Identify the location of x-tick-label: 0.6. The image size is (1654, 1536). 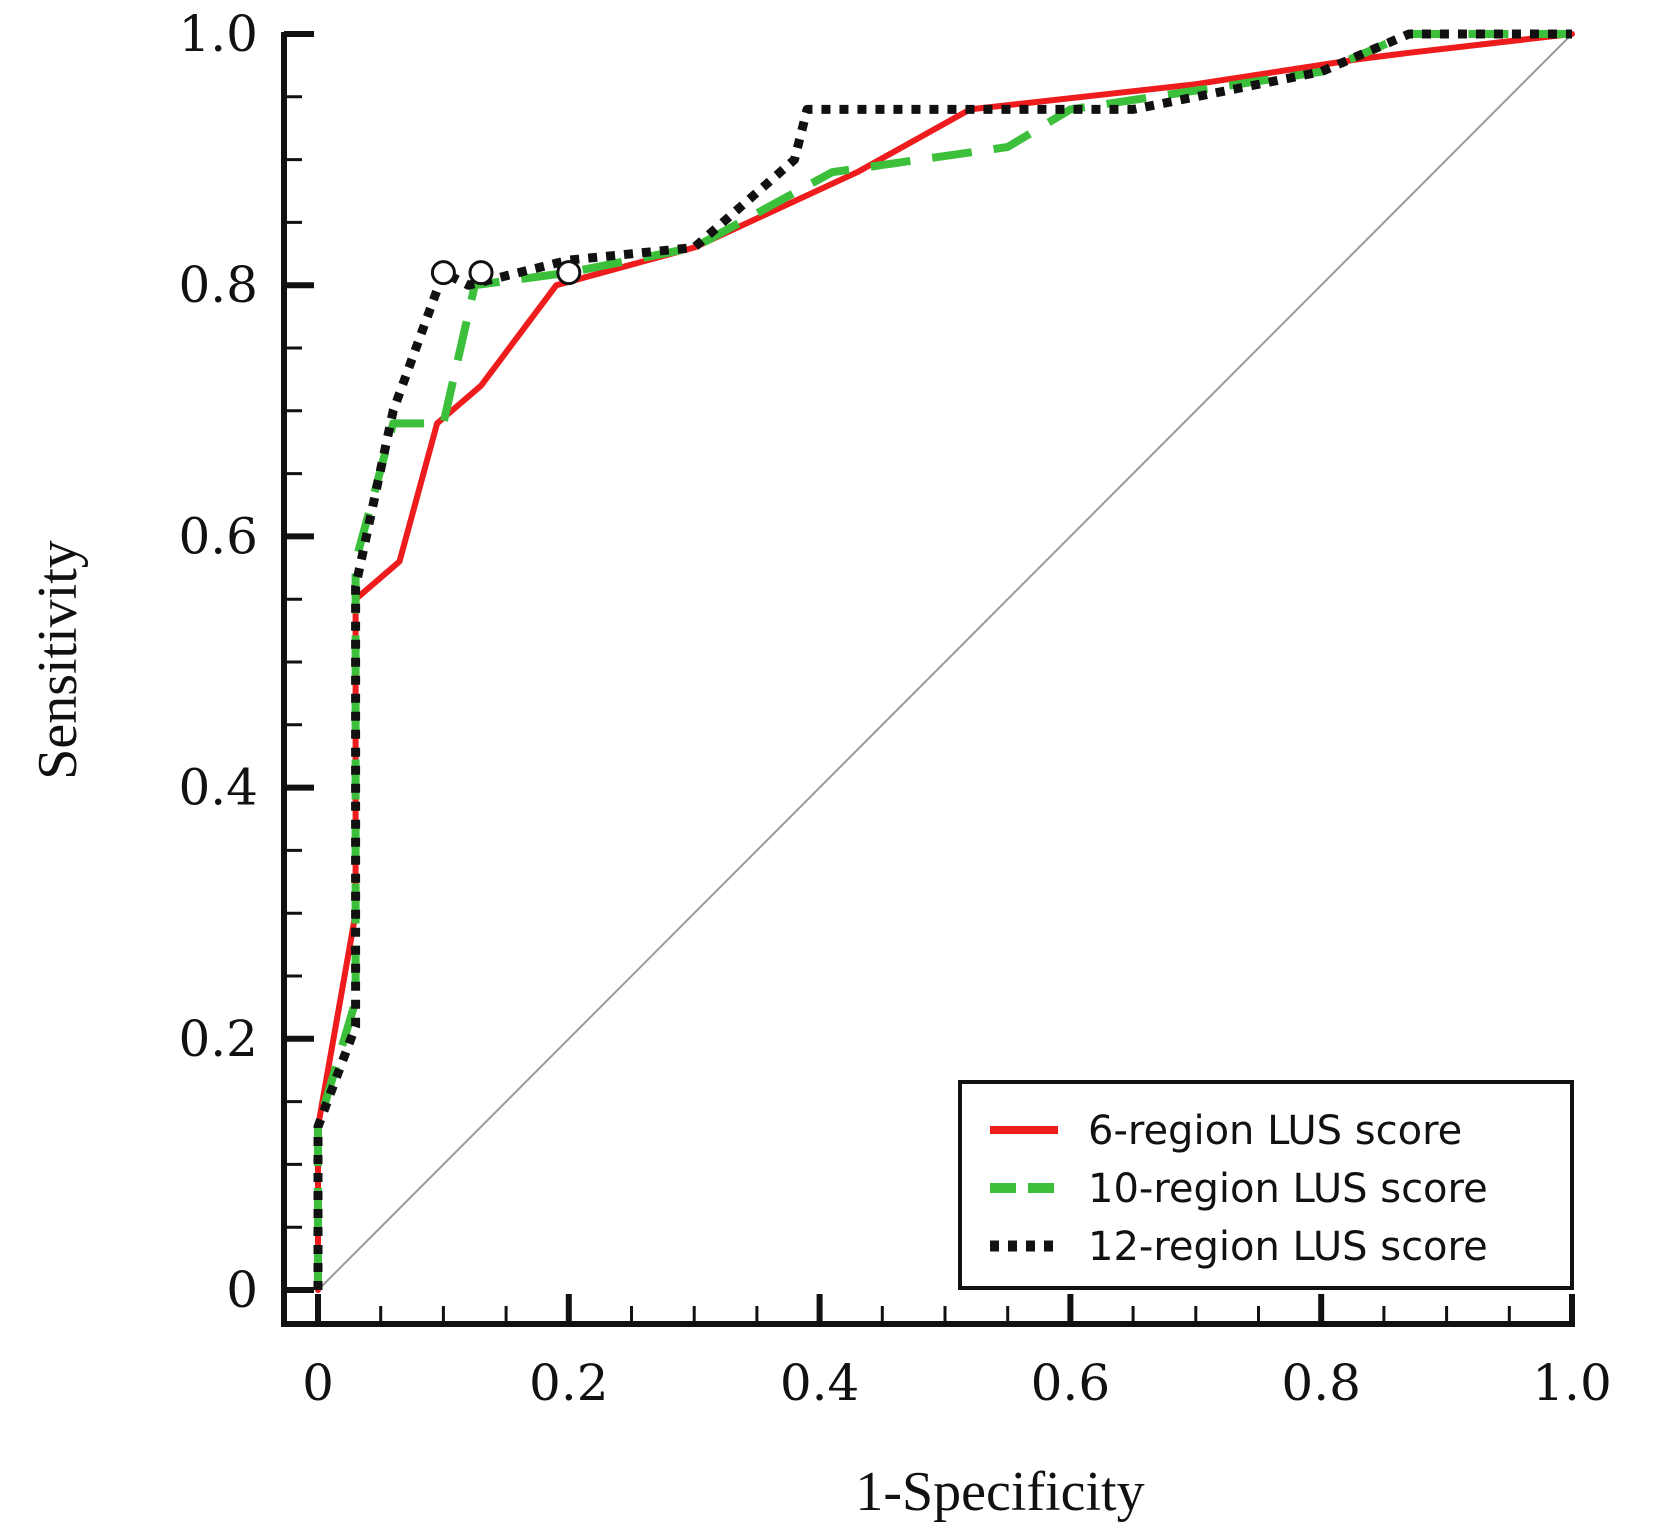
(1071, 1383).